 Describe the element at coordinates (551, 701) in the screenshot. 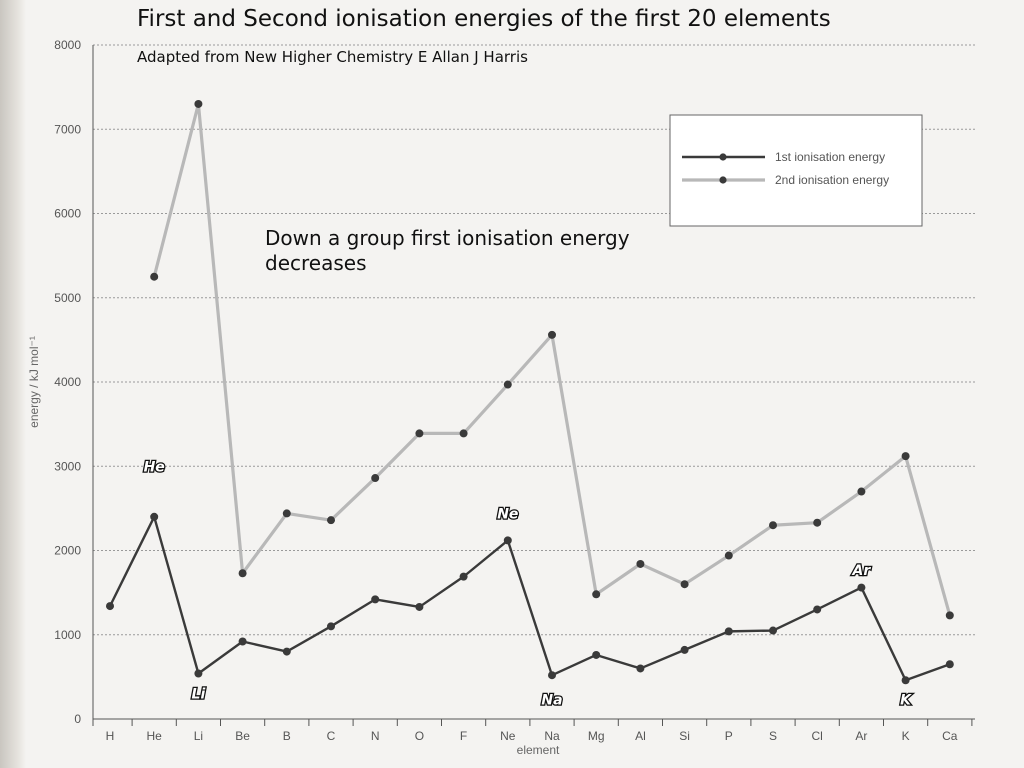

I see `callout-label: Na` at that location.